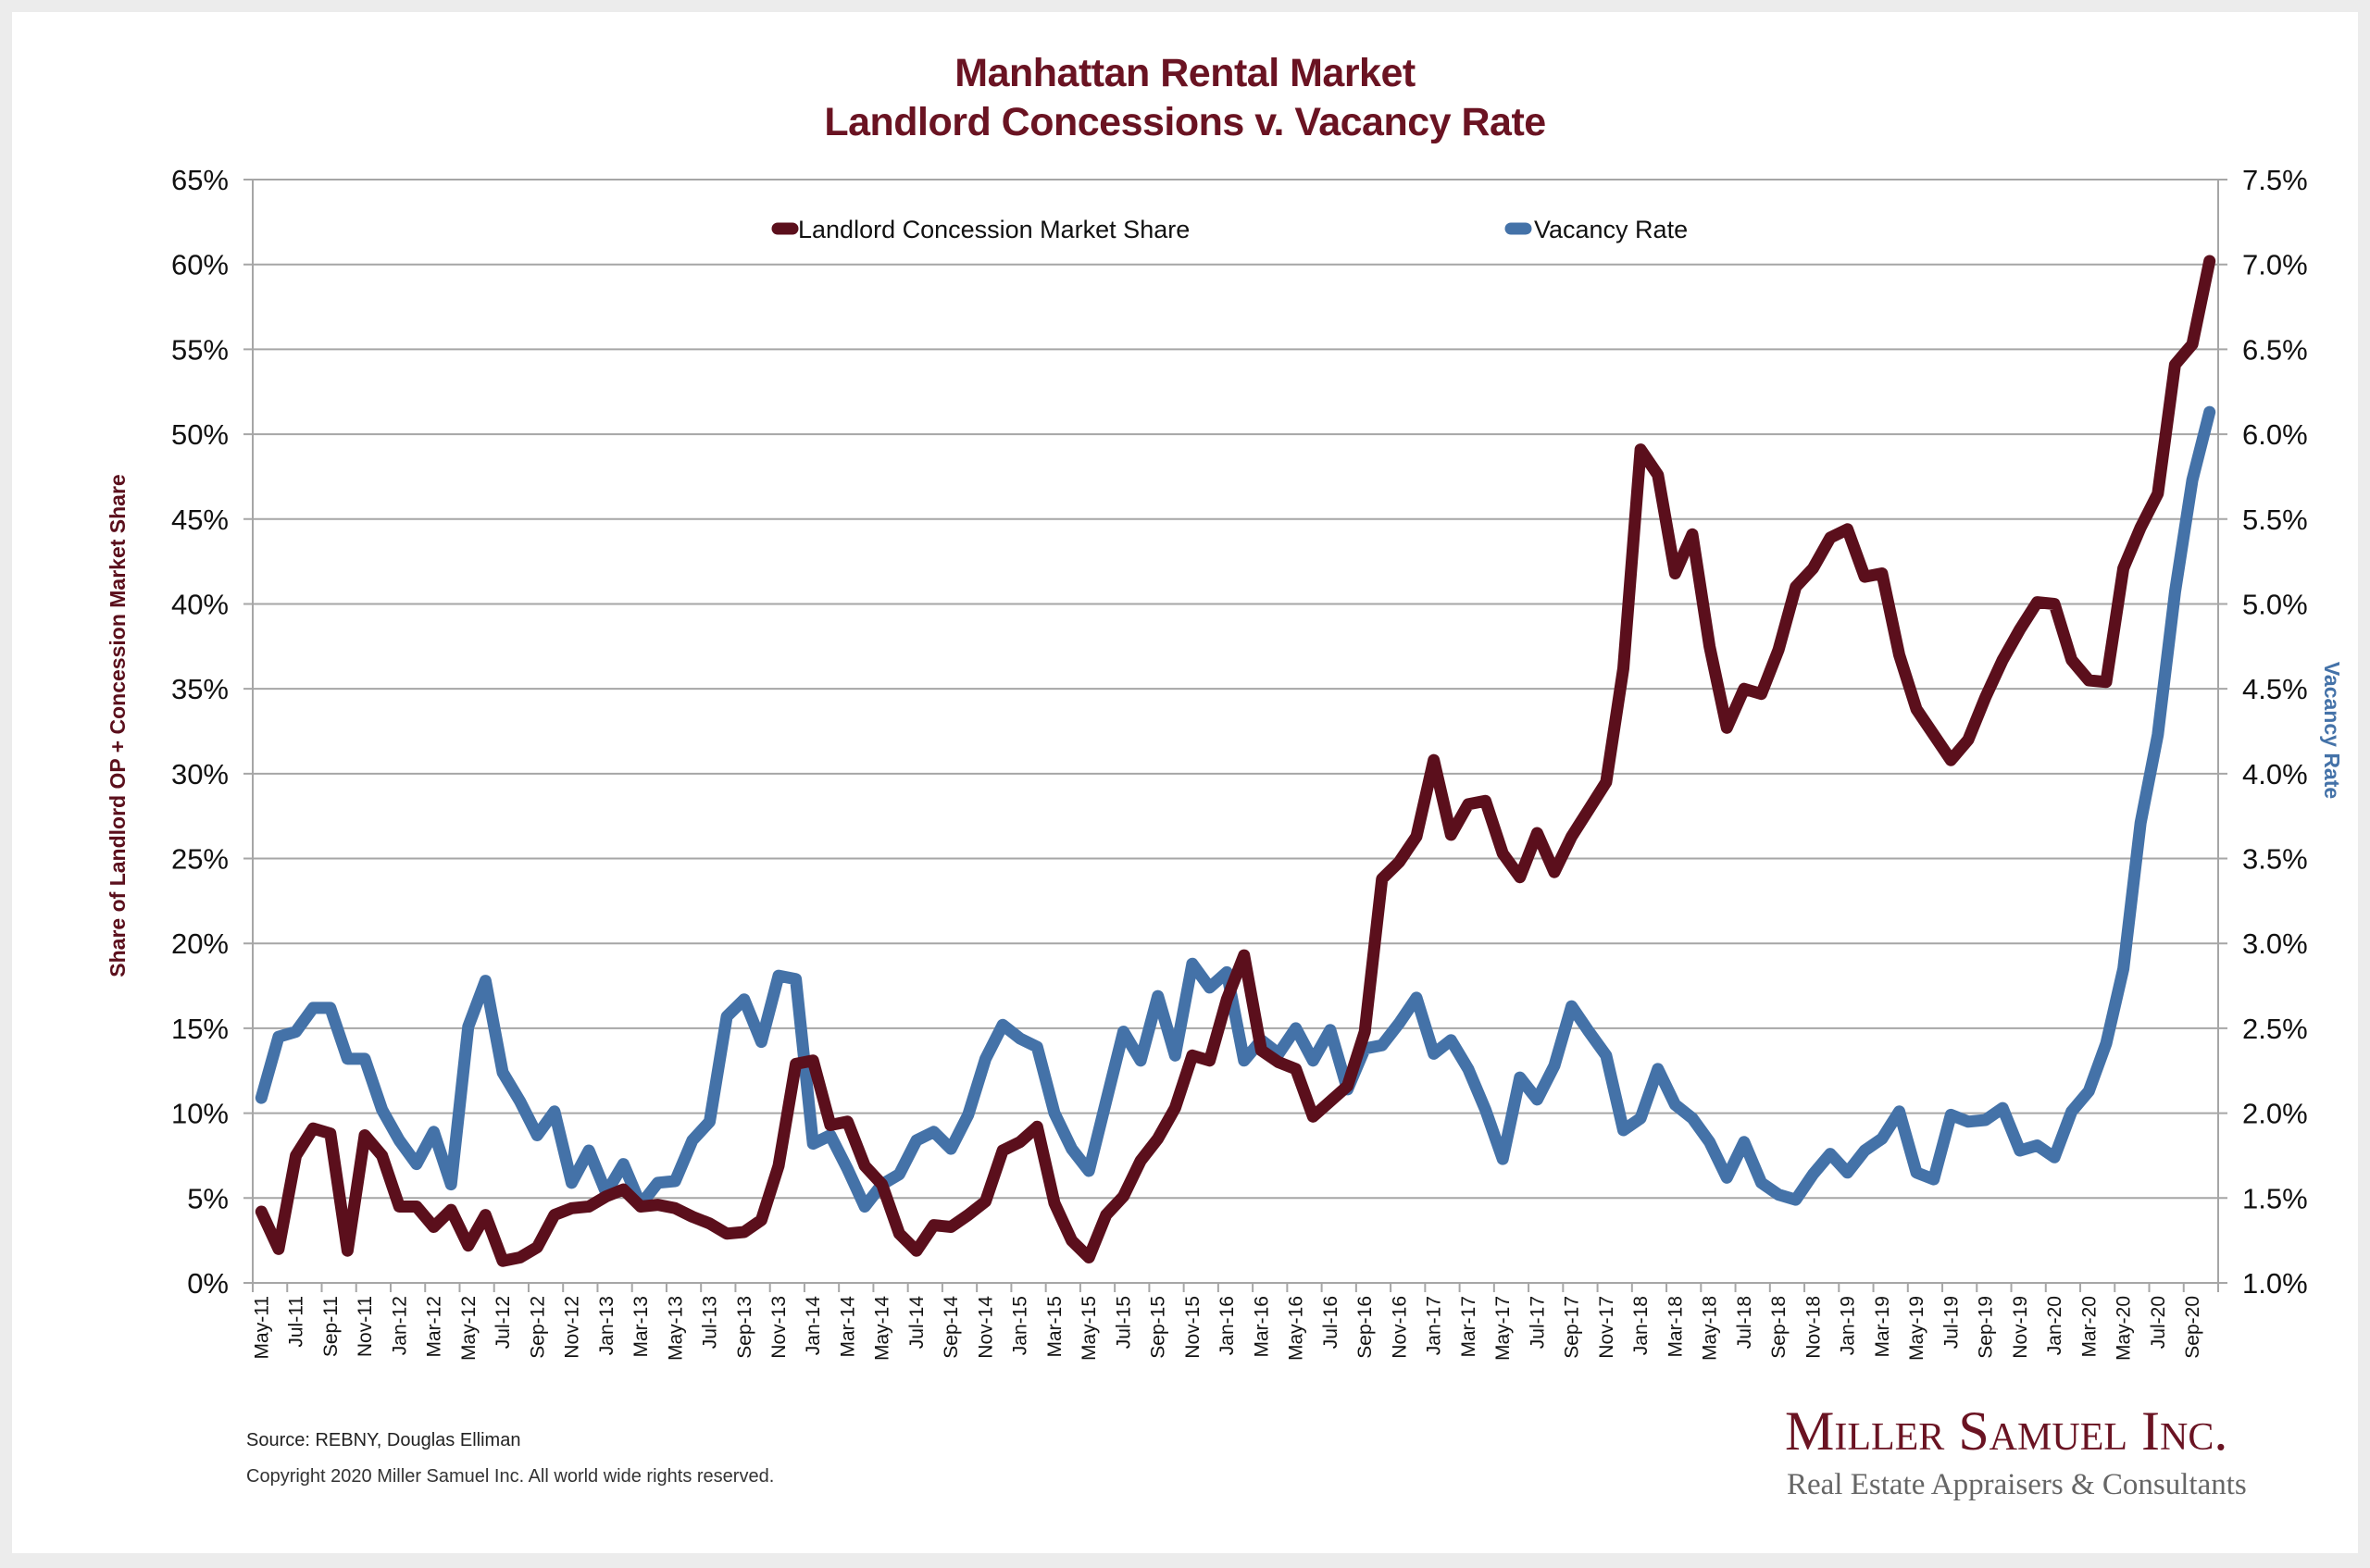  What do you see at coordinates (1261, 1327) in the screenshot?
I see `x-tick-label: Mar-16` at bounding box center [1261, 1327].